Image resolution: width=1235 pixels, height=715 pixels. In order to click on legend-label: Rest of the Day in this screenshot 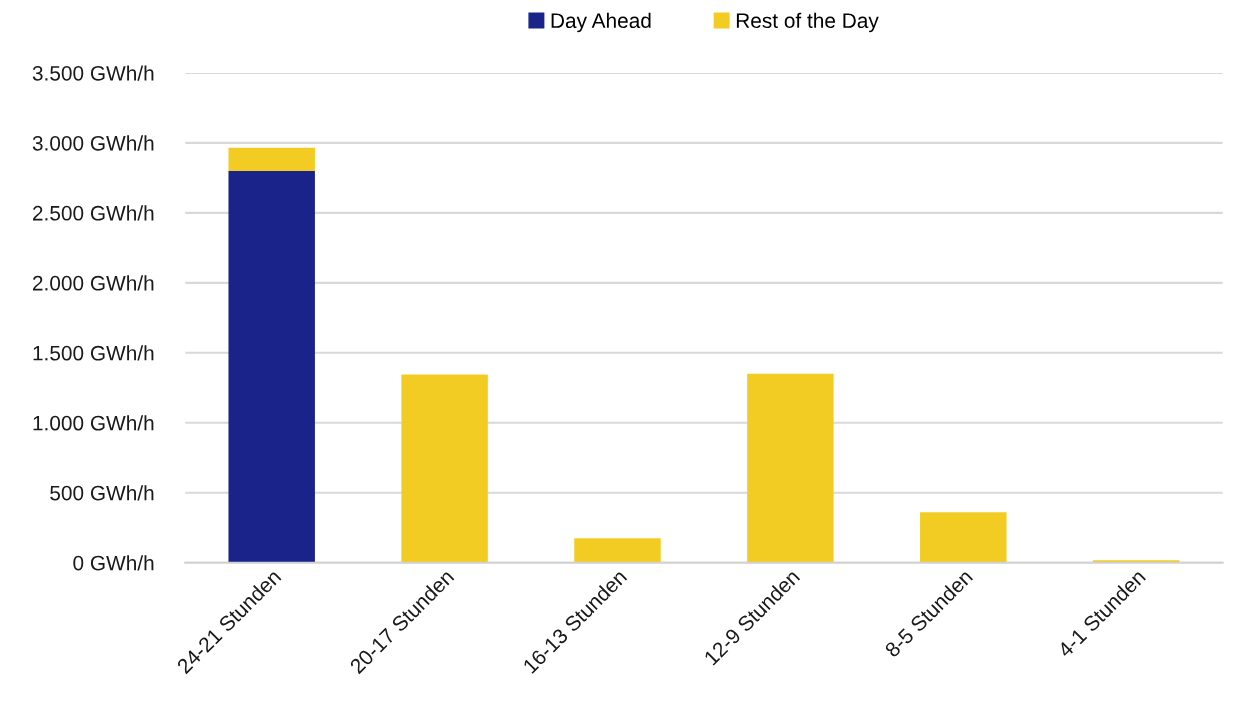, I will do `click(807, 22)`.